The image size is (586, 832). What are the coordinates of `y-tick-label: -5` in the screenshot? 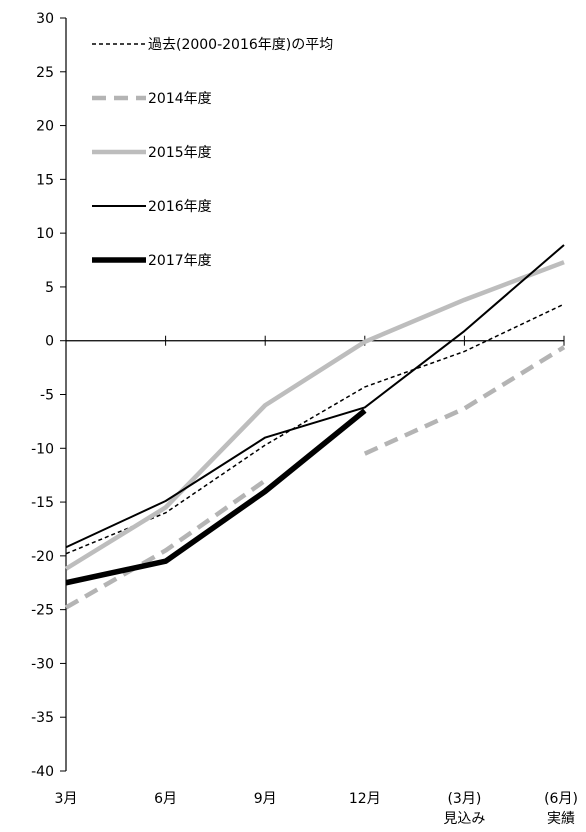 It's located at (47, 396).